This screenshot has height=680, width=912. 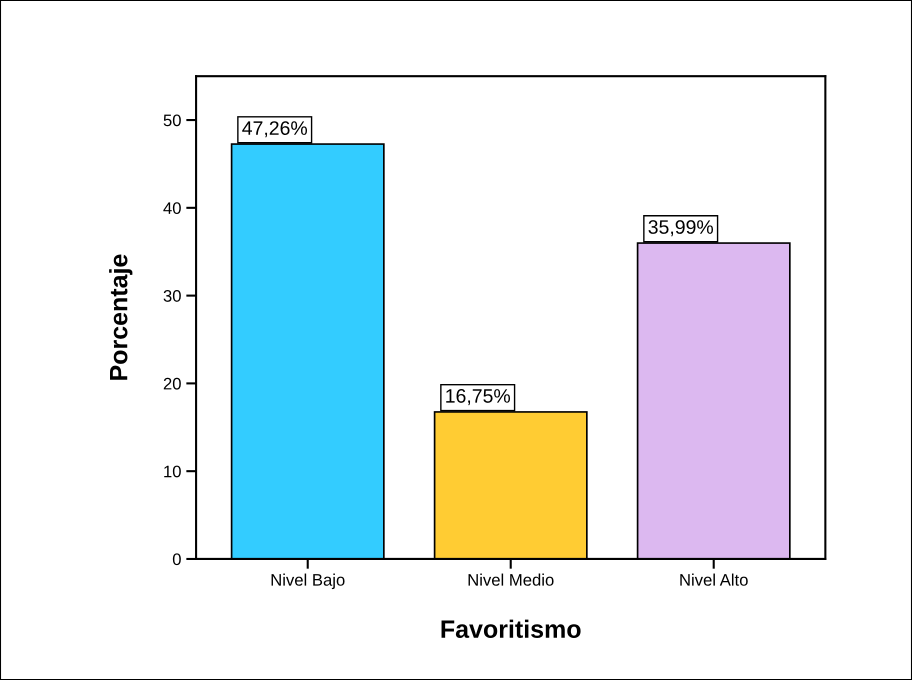 What do you see at coordinates (176, 559) in the screenshot?
I see `y-tick-label: 0` at bounding box center [176, 559].